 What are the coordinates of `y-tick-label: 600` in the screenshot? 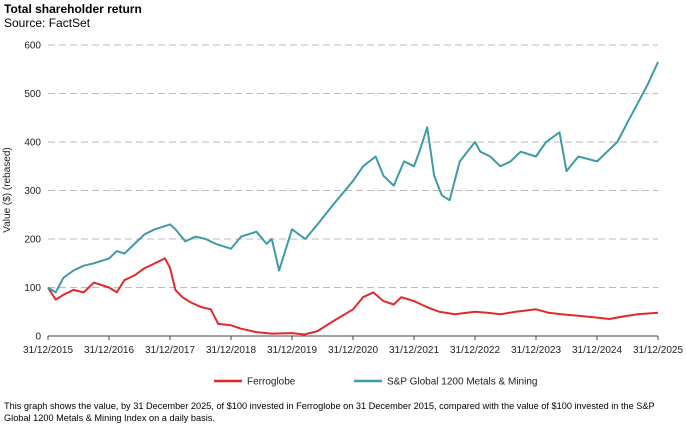 It's located at (32, 46).